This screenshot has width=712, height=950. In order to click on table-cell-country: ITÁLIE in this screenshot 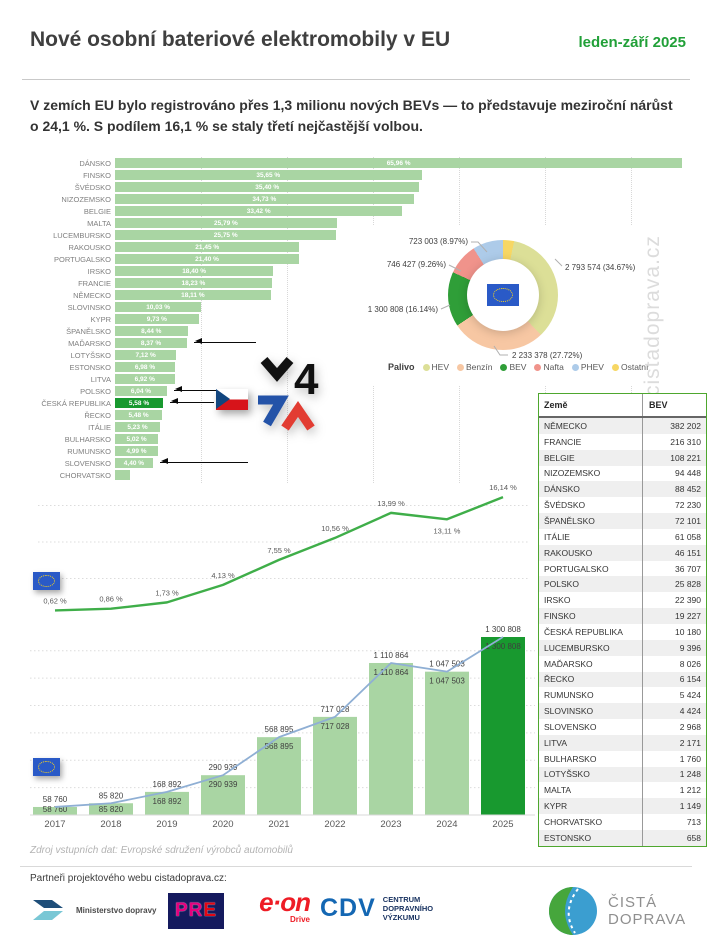, I will do `click(591, 536)`.